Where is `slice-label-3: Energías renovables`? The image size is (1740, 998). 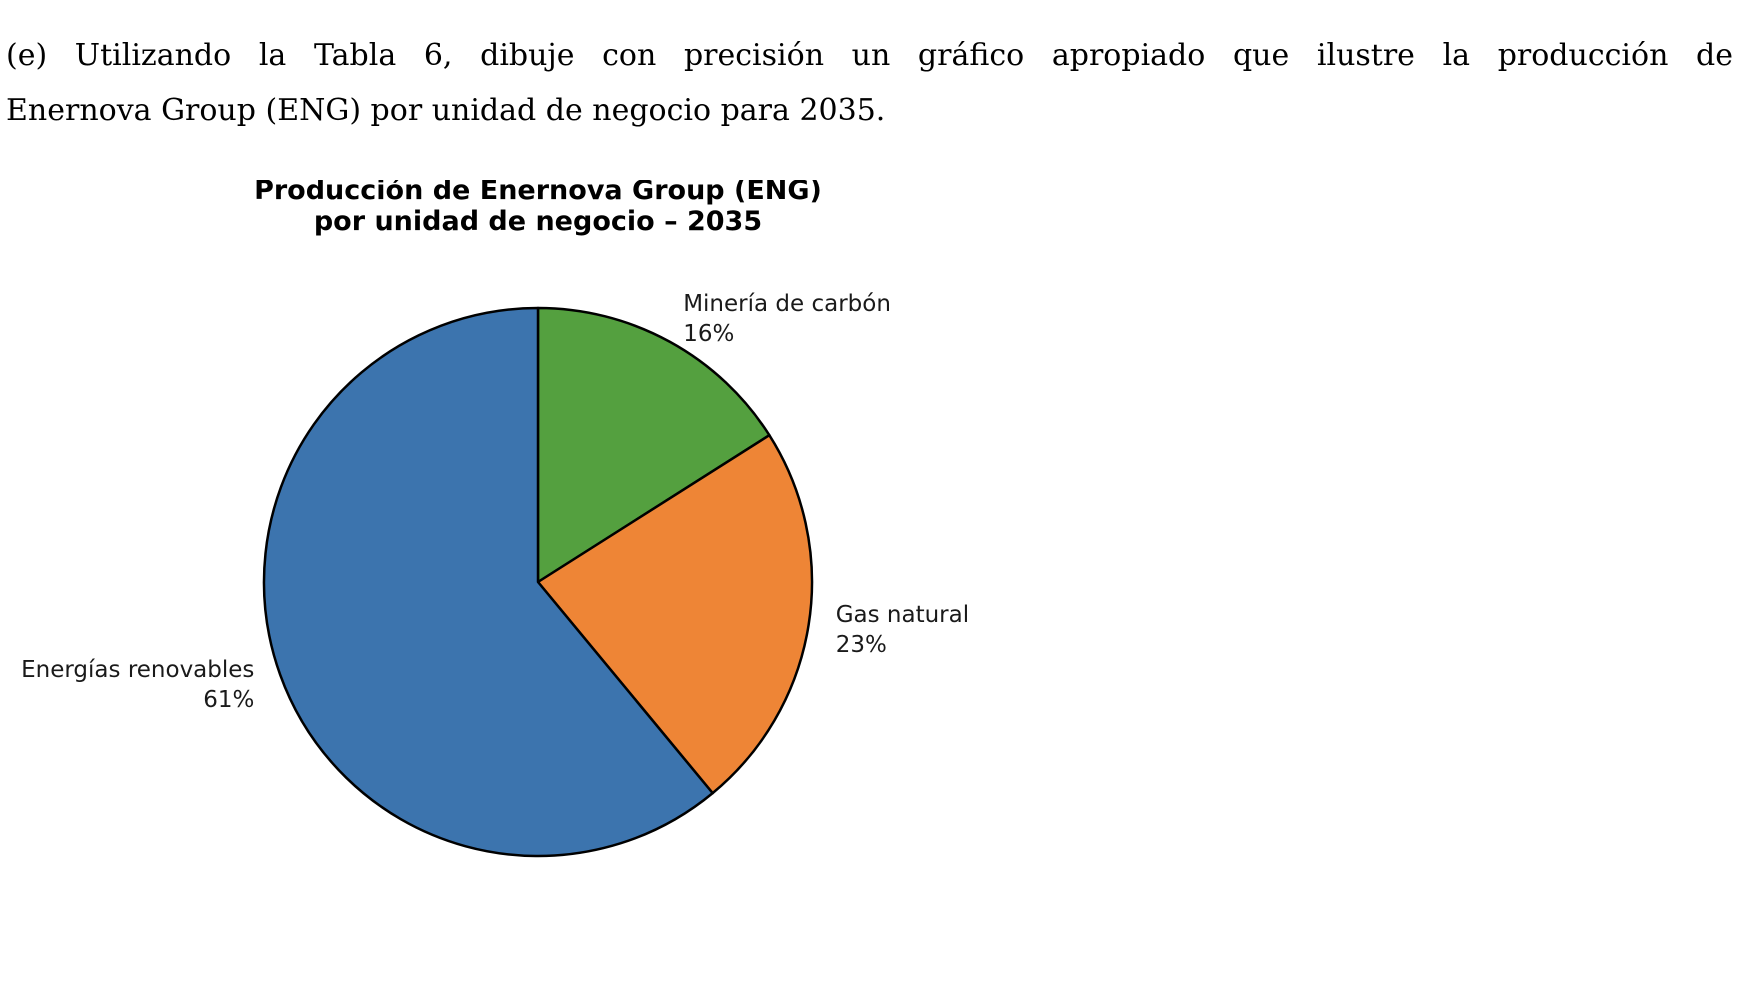 slice-label-3: Energías renovables is located at coordinates (137, 670).